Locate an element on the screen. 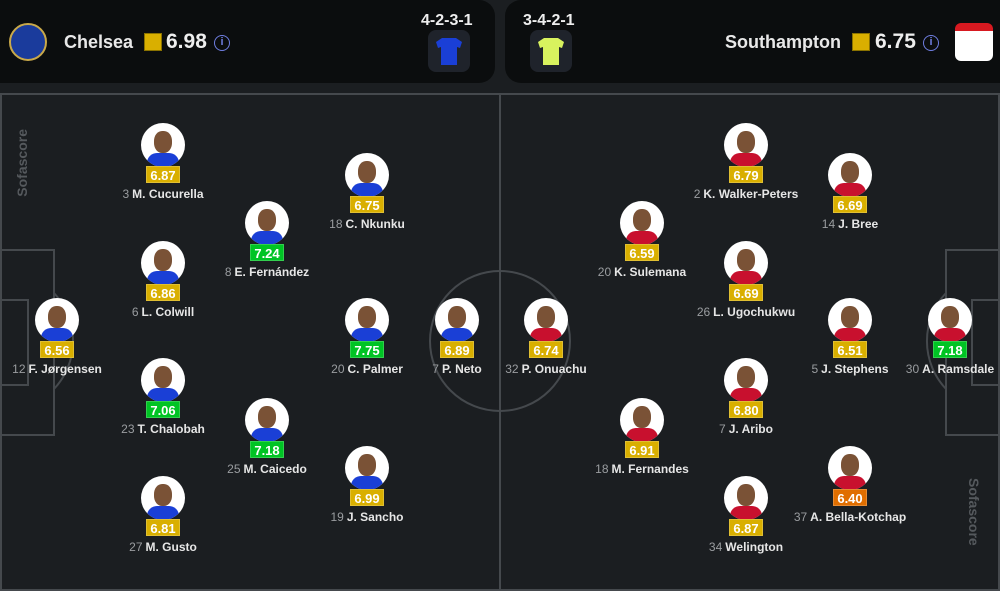 The width and height of the screenshot is (1000, 591). player-number: 3 is located at coordinates (126, 194).